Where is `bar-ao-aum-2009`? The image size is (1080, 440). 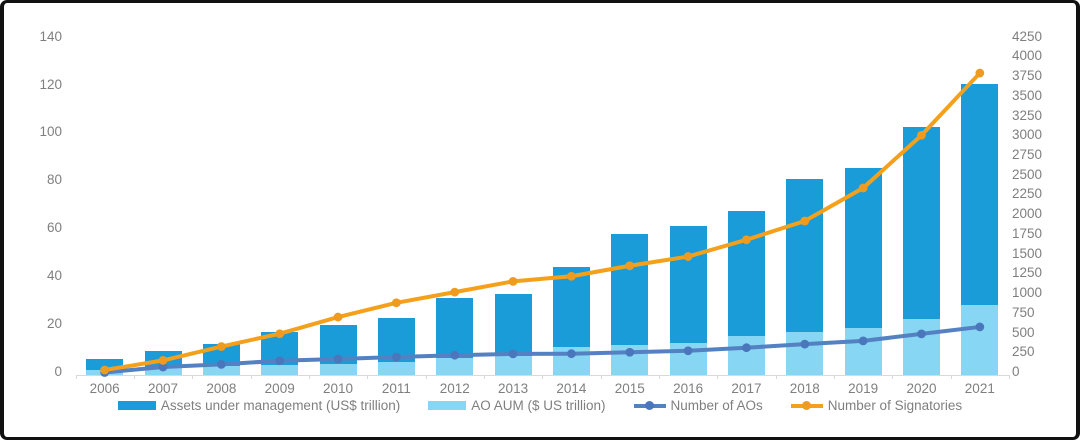 bar-ao-aum-2009 is located at coordinates (280, 370).